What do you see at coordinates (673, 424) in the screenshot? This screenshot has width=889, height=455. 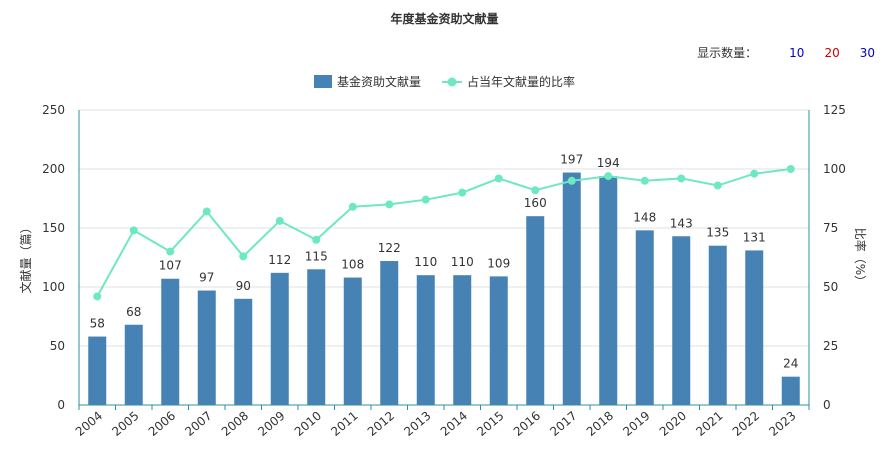 I see `x-tick-label: 2020` at bounding box center [673, 424].